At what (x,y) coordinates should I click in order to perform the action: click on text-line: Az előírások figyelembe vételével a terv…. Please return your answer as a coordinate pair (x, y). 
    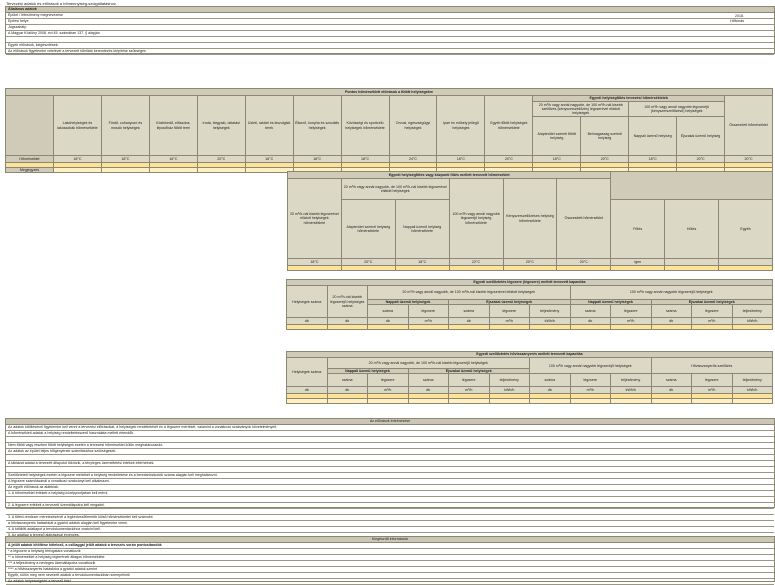
    Looking at the image, I should click on (390, 52).